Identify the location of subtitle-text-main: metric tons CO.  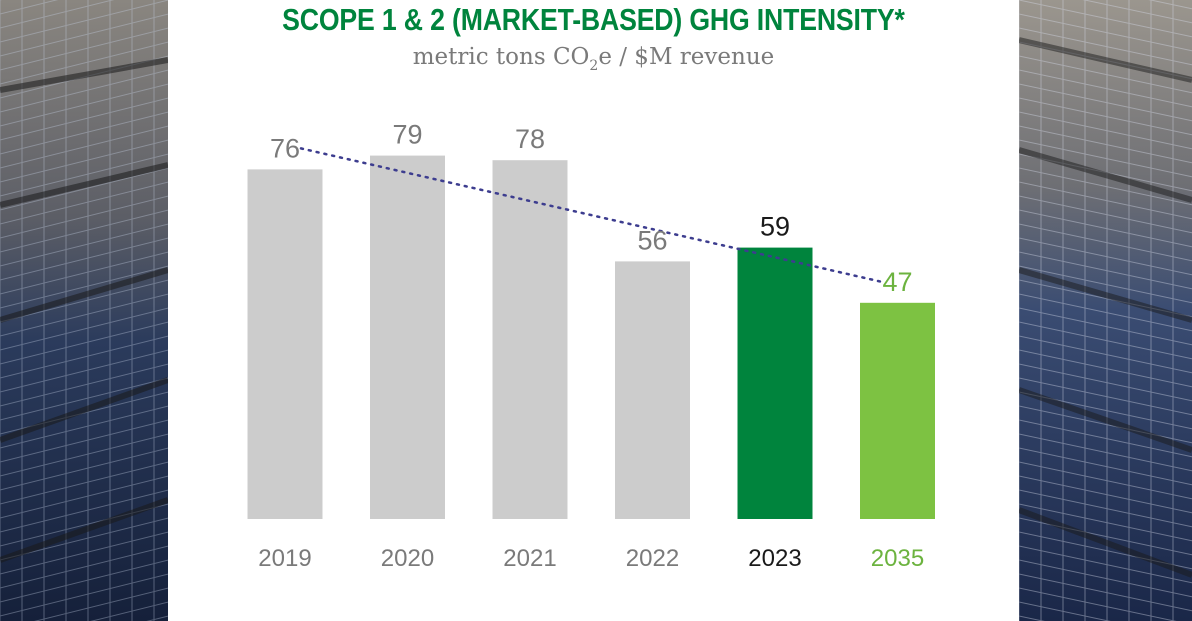
(501, 57).